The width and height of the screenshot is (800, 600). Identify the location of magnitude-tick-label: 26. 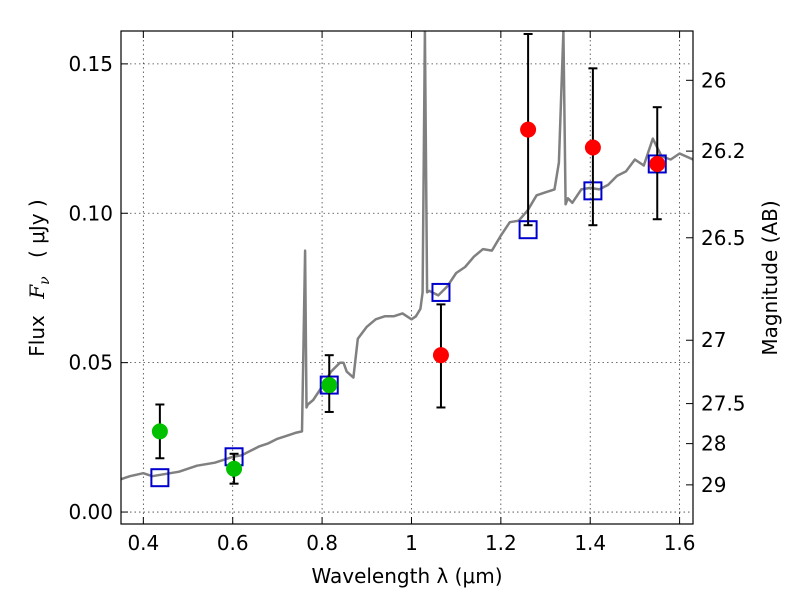
(713, 80).